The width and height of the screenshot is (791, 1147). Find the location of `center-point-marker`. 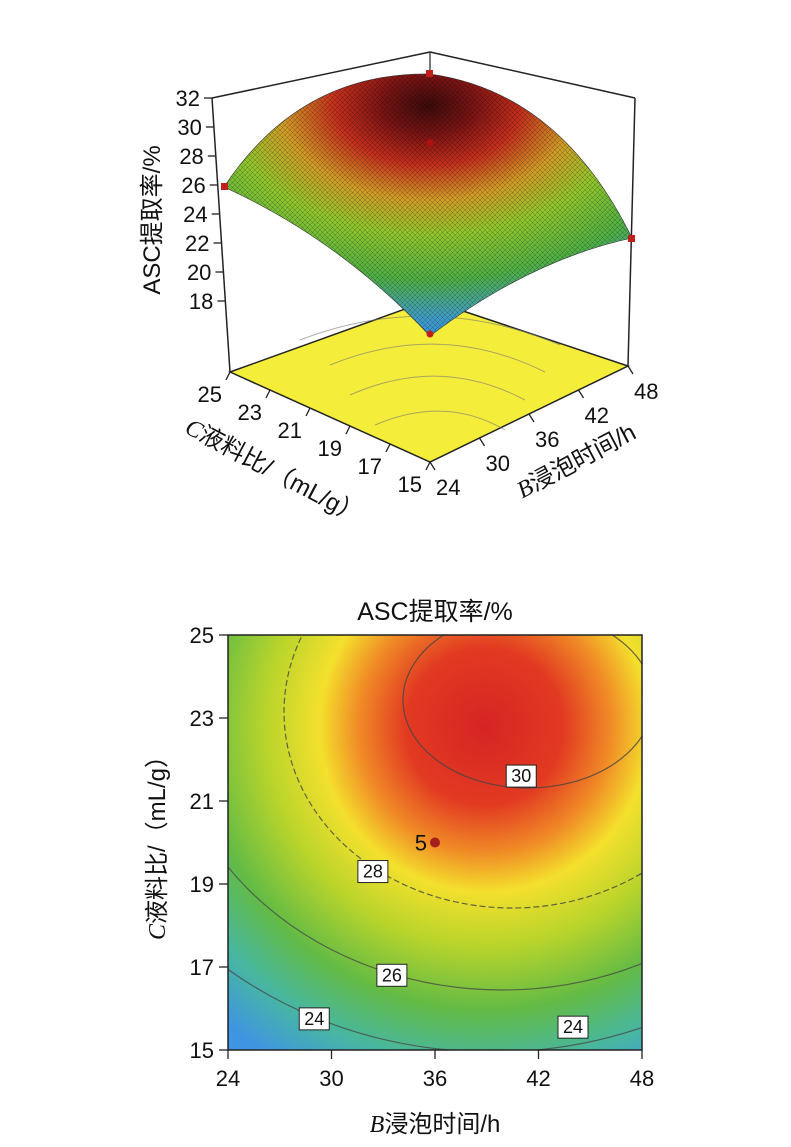

center-point-marker is located at coordinates (435, 842).